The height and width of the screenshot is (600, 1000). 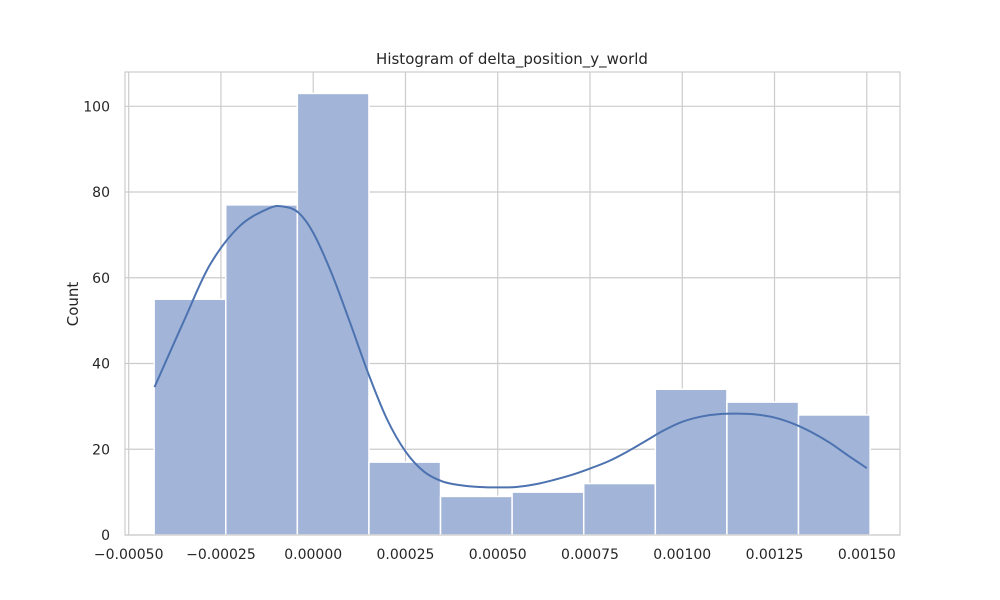 I want to click on y-tick-label: 40, so click(x=101, y=365).